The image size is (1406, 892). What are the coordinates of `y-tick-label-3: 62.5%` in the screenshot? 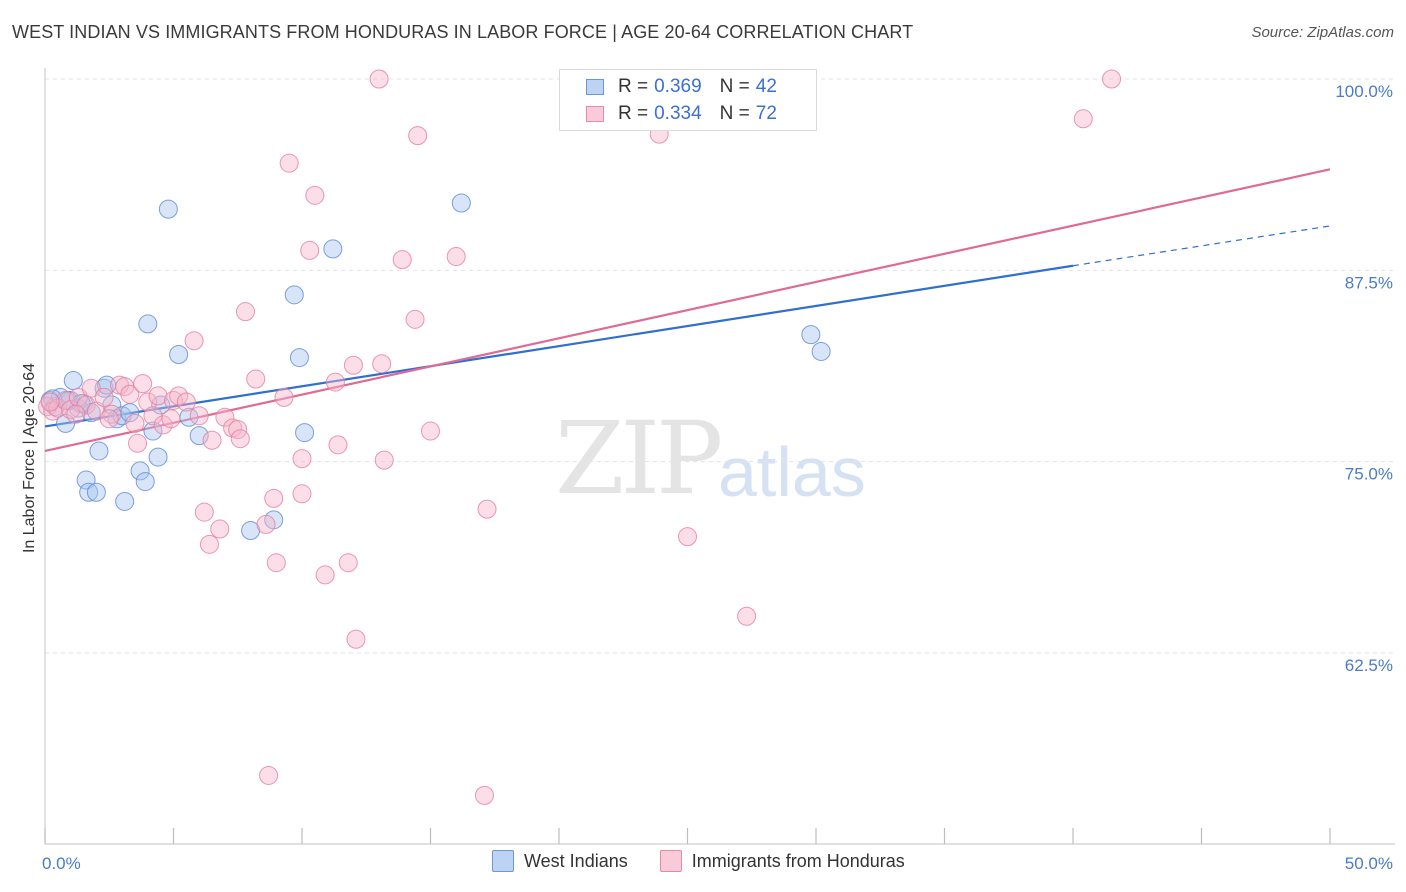 It's located at (1369, 665).